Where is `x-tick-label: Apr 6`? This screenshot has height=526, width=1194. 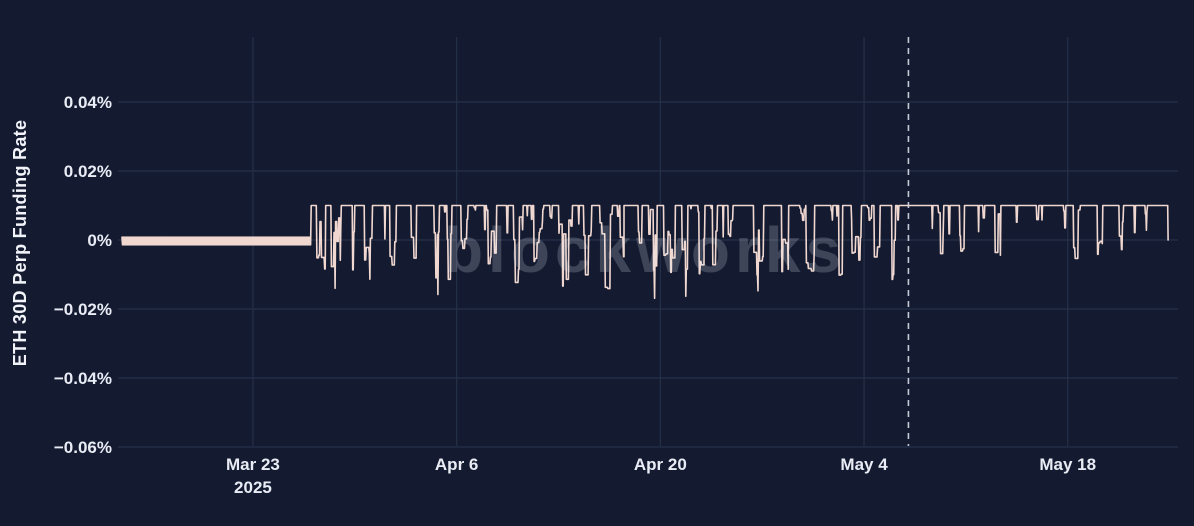
x-tick-label: Apr 6 is located at coordinates (456, 464).